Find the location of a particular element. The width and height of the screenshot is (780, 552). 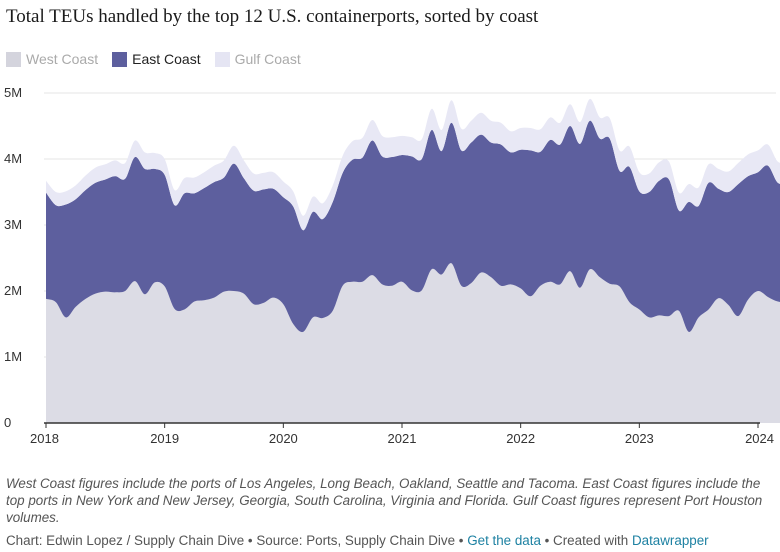

x-tick-label: 2022 is located at coordinates (520, 438).